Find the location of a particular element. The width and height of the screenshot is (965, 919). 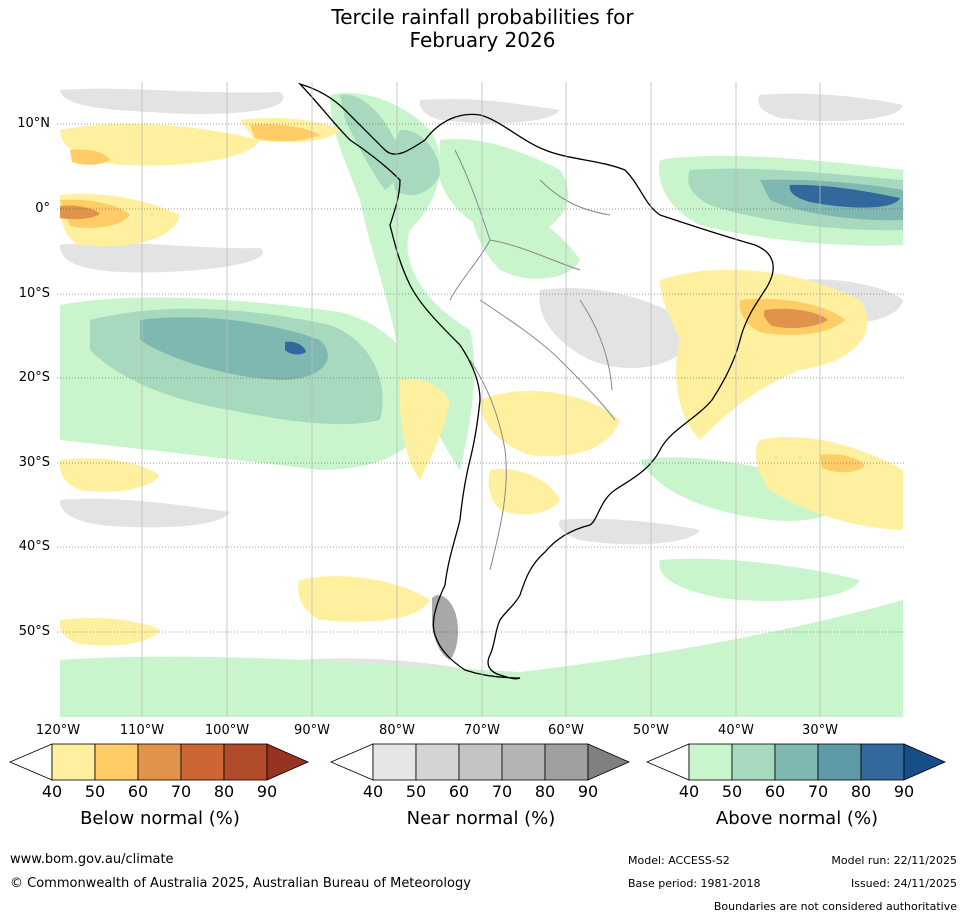

lon-label: 80°W is located at coordinates (397, 730).